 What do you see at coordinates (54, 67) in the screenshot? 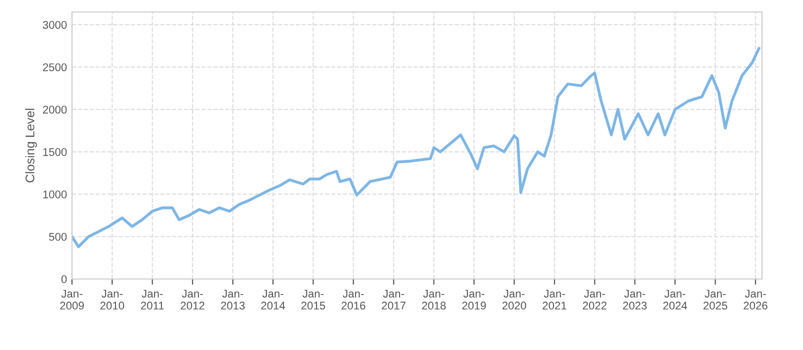
I see `y-tick-label: 2500` at bounding box center [54, 67].